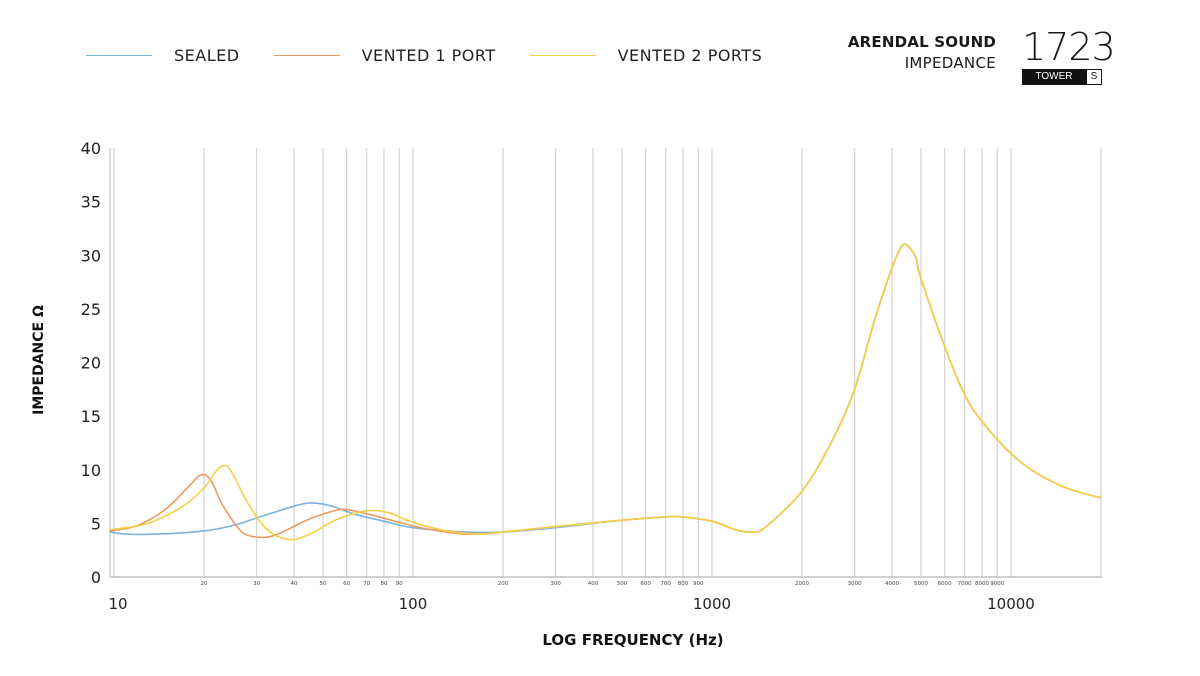 Image resolution: width=1200 pixels, height=676 pixels. I want to click on legend-label-vented-1-port: VENTED 1 PORT, so click(428, 55).